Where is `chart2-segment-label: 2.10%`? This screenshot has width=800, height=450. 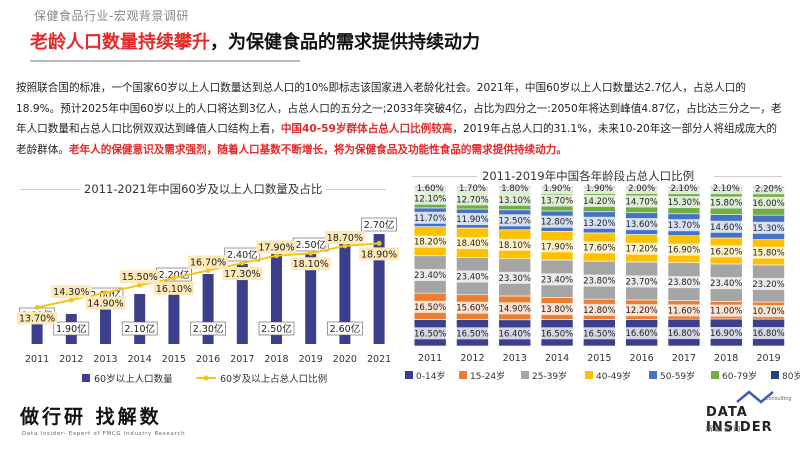
chart2-segment-label: 2.10% is located at coordinates (683, 189).